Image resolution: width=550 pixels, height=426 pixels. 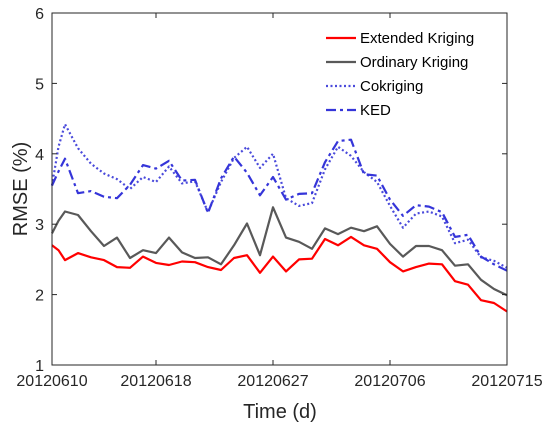 I want to click on y-tick-label: 6, so click(x=39, y=14).